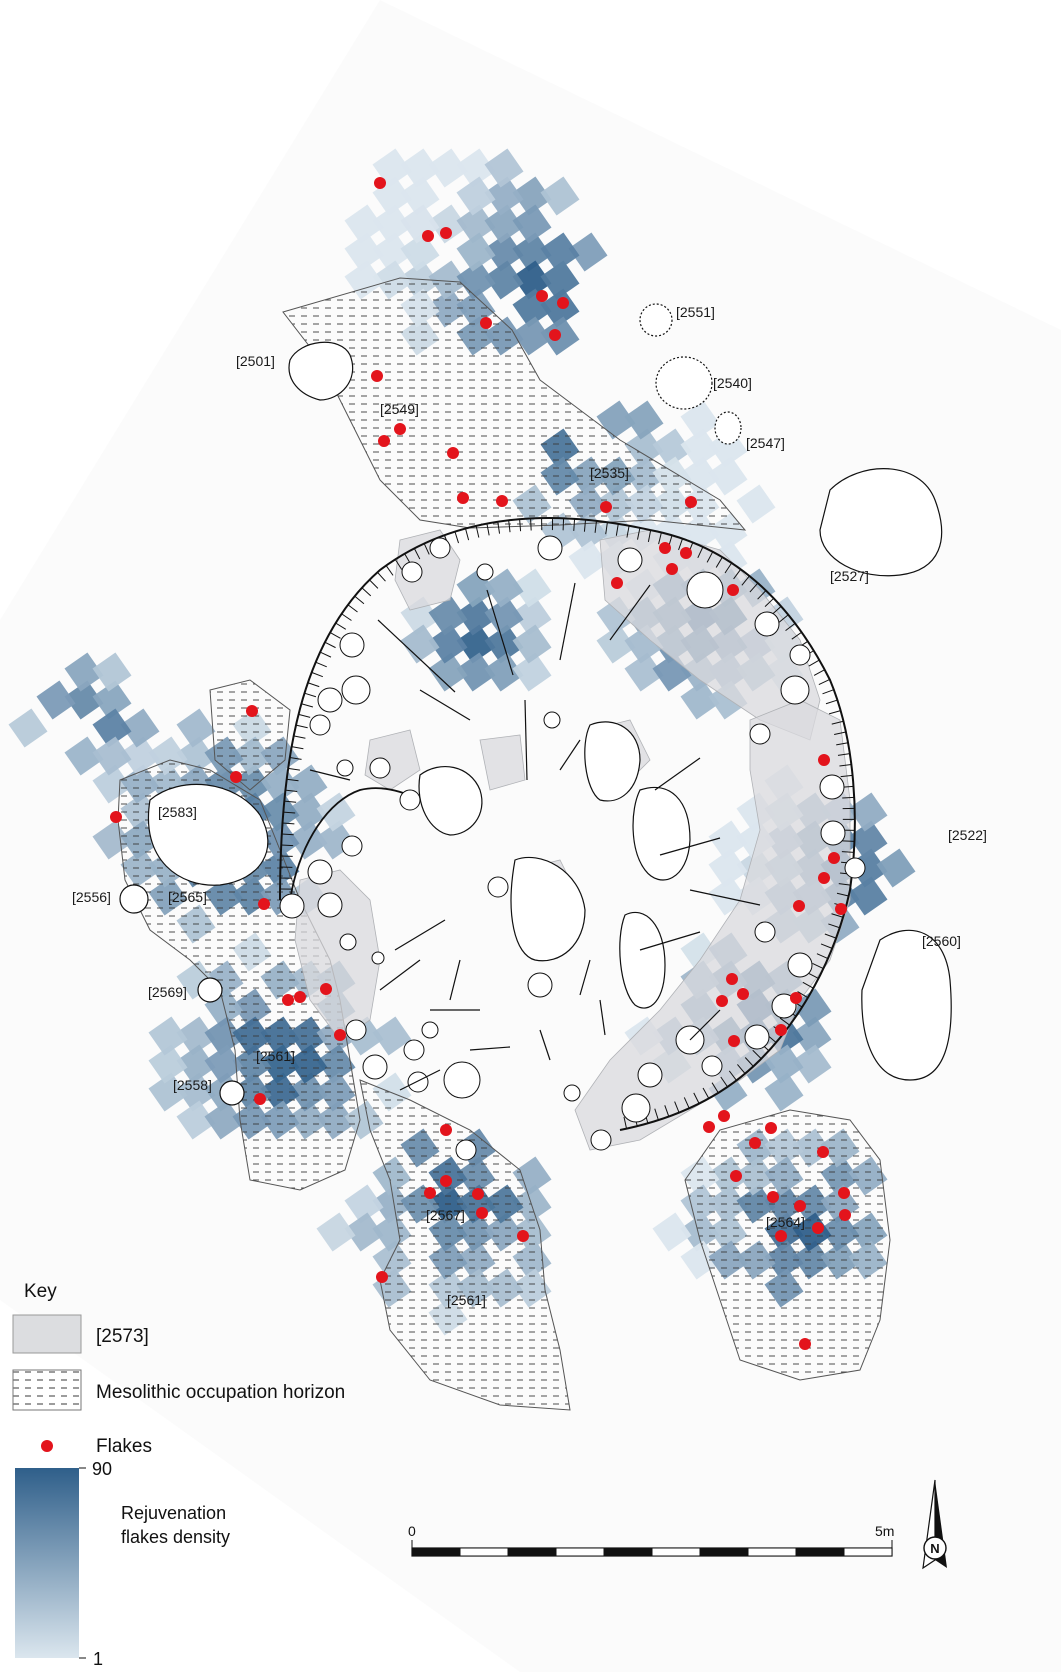 This screenshot has height=1672, width=1061. Describe the element at coordinates (167, 992) in the screenshot. I see `label-2569: [2569]` at that location.